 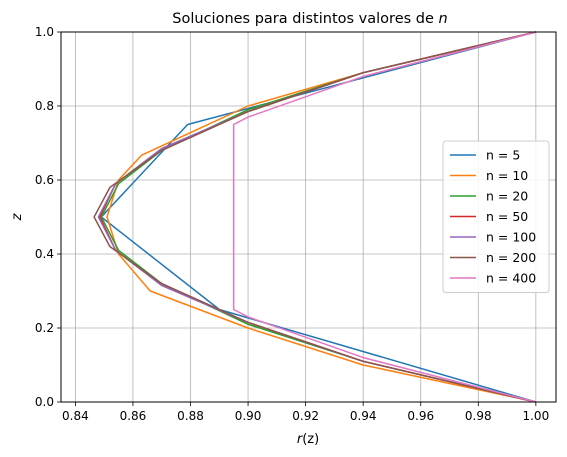 I want to click on x-tick-label: 0.94, so click(x=363, y=416).